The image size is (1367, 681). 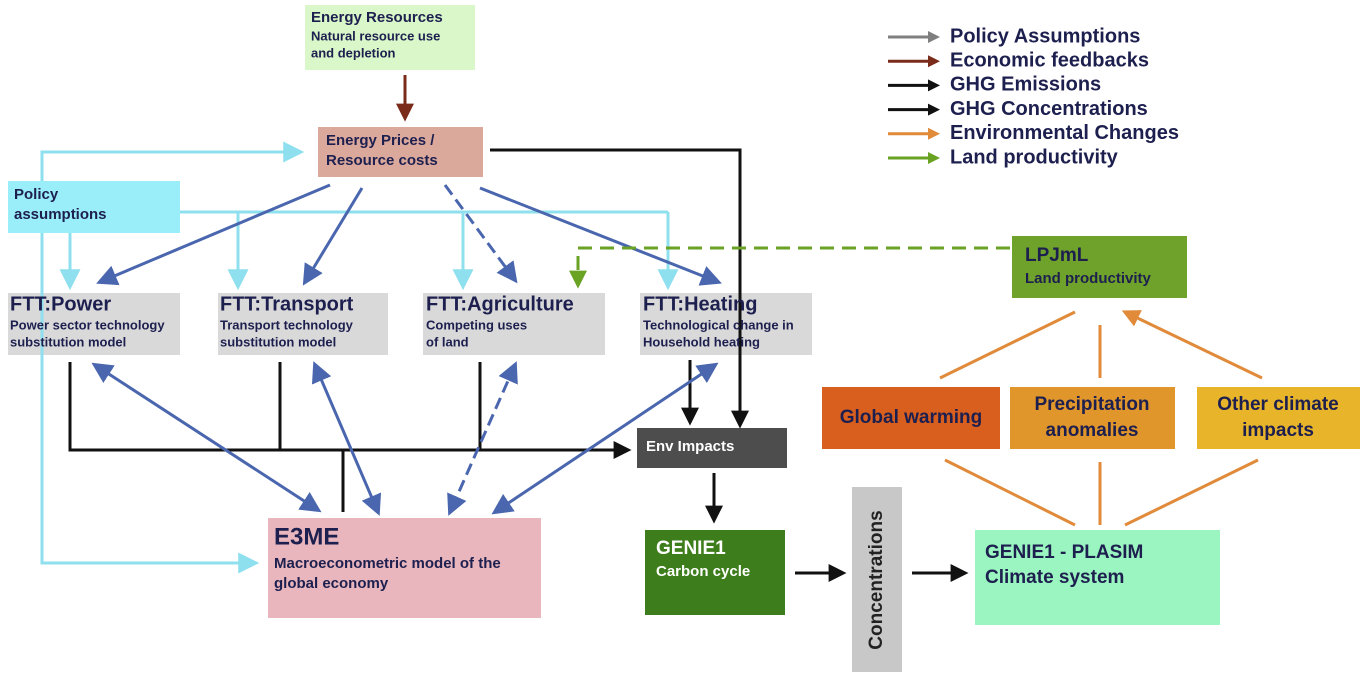 I want to click on node-title: Energy Resources, so click(x=377, y=17).